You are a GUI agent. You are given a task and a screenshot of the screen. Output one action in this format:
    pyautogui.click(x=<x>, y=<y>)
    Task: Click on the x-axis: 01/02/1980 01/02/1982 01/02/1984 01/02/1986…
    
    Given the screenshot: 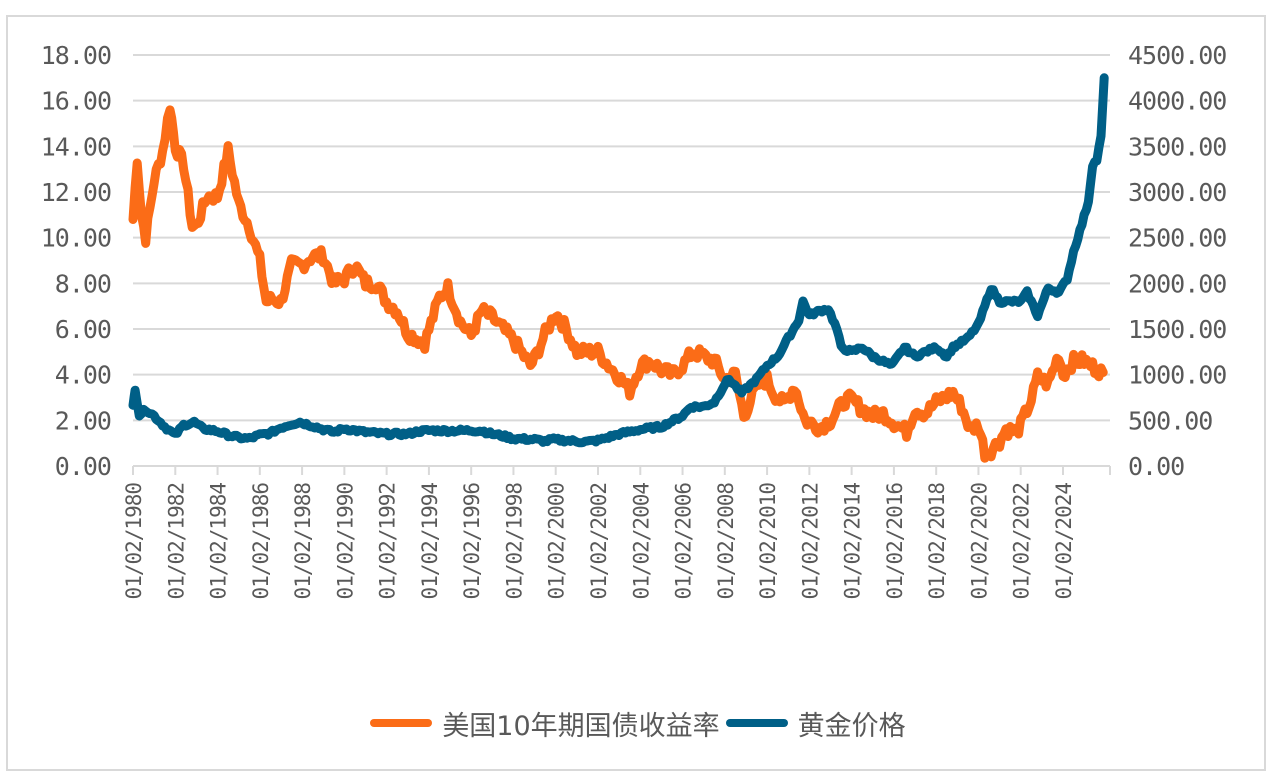 What is the action you would take?
    pyautogui.click(x=616, y=532)
    